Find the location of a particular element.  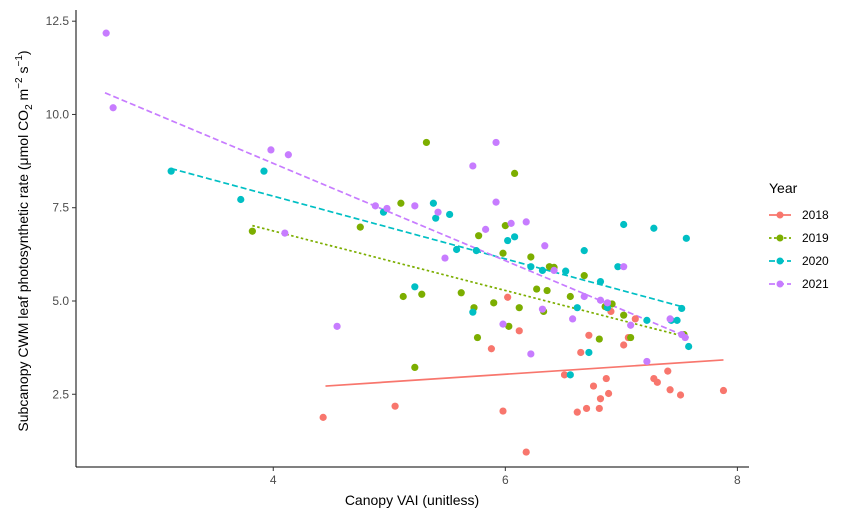

legend-entry-2018: 2018 is located at coordinates (799, 215).